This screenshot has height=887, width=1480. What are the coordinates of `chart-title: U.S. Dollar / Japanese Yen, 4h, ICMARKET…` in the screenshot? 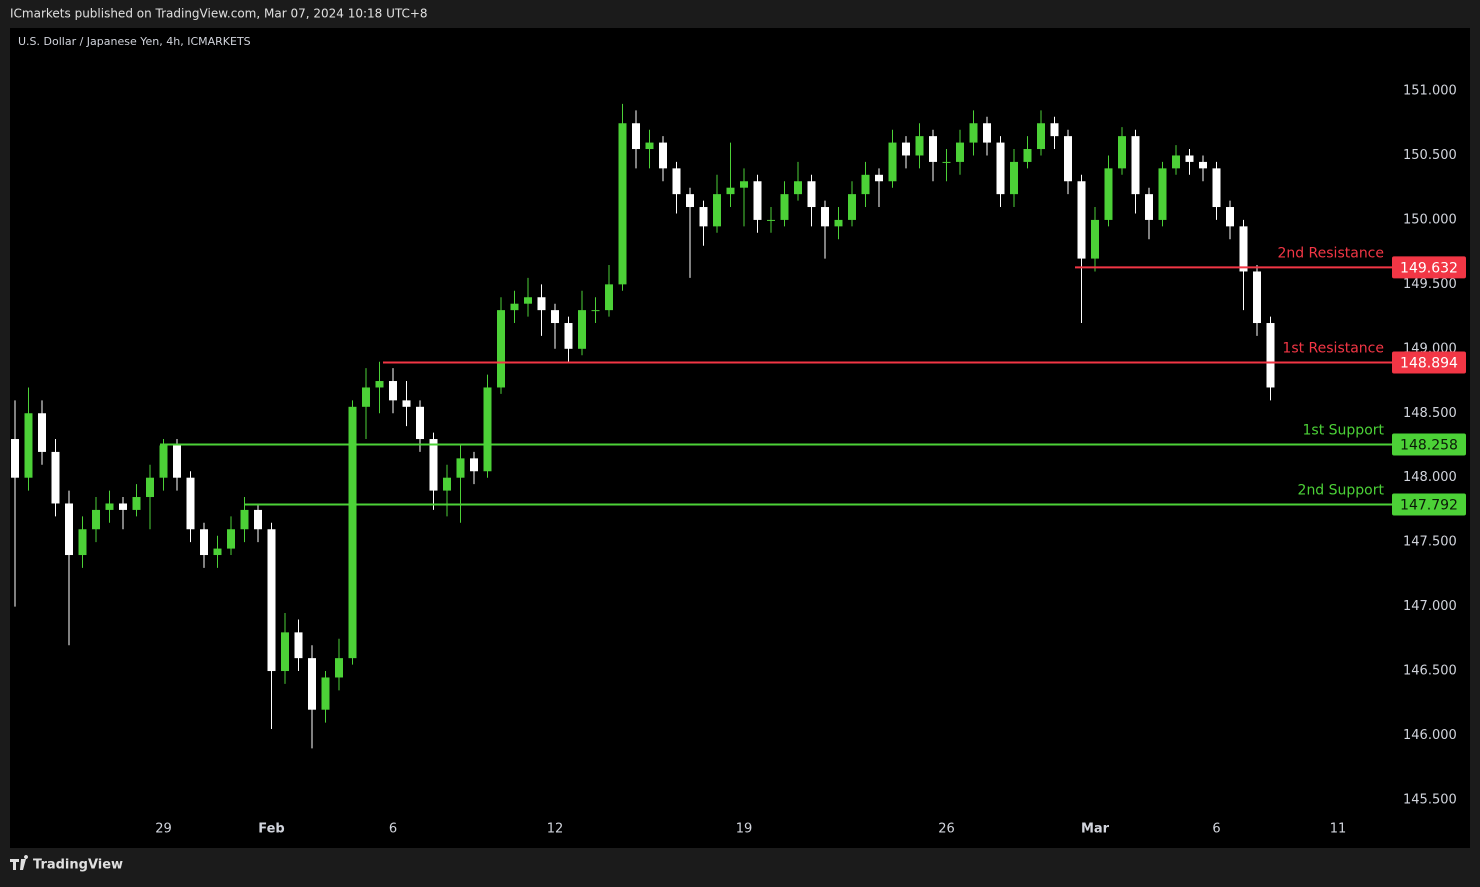 It's located at (134, 41).